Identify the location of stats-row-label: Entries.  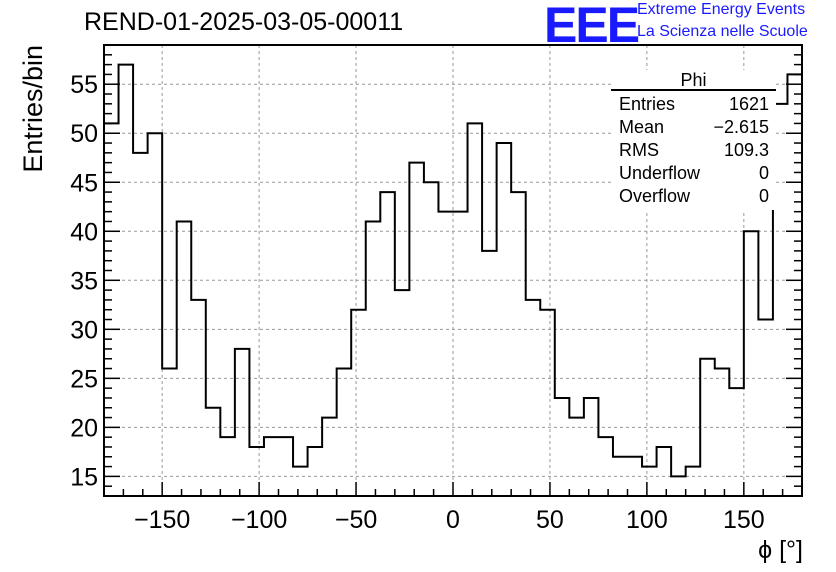
(647, 104).